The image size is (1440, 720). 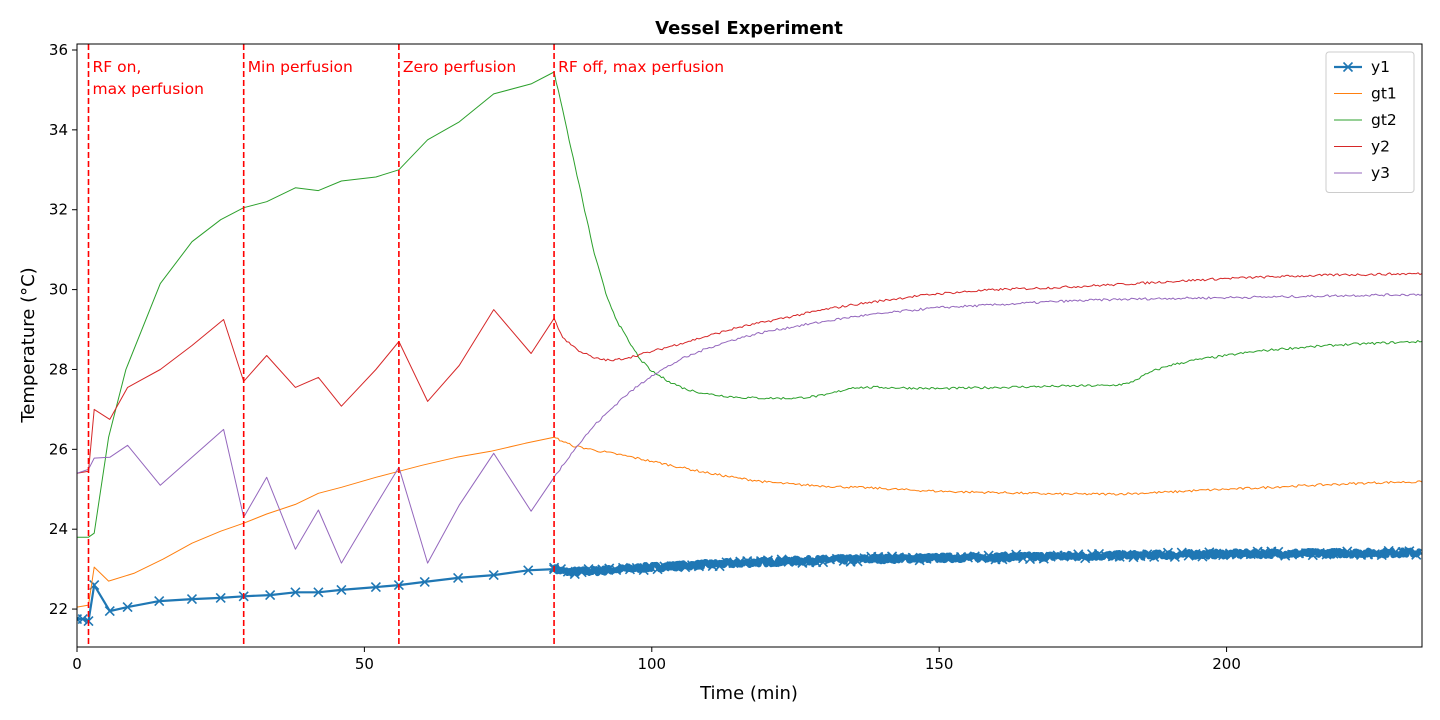 I want to click on x-tick-label: 200, so click(x=1226, y=664).